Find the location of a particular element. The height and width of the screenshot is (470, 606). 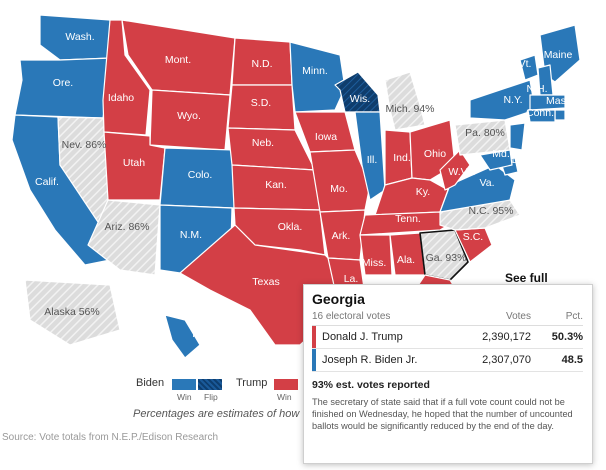

state-ariz is located at coordinates (124, 237).